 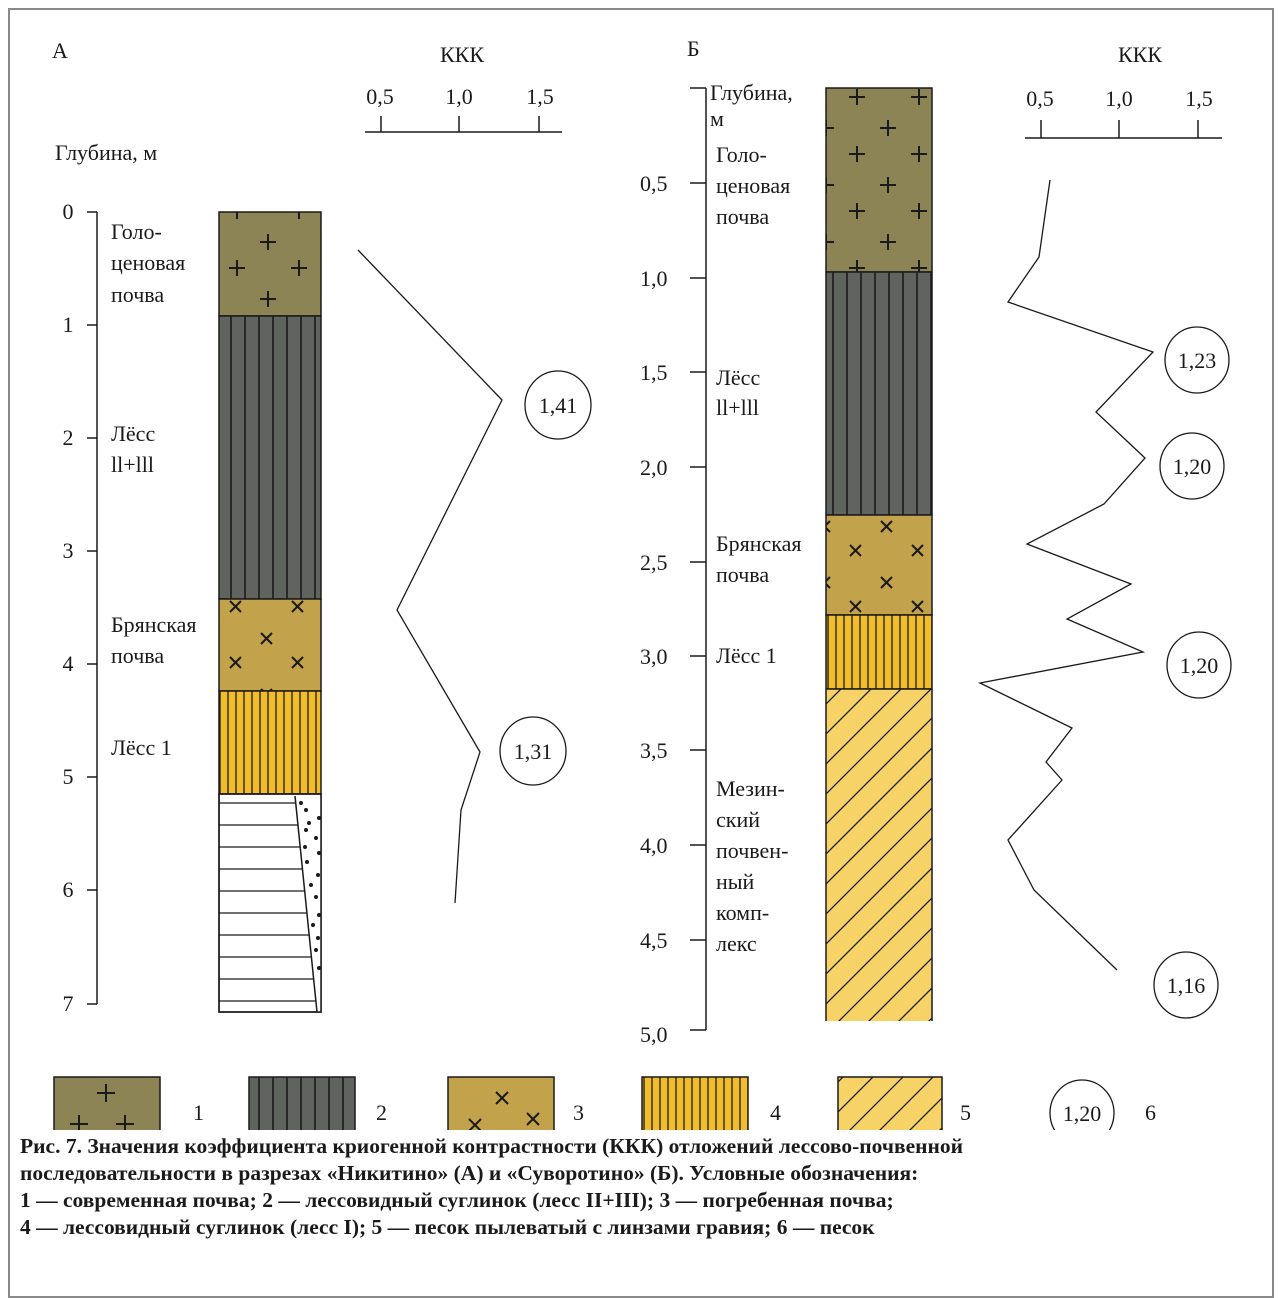 I want to click on panel-a-depth-label: 3, so click(x=68, y=550).